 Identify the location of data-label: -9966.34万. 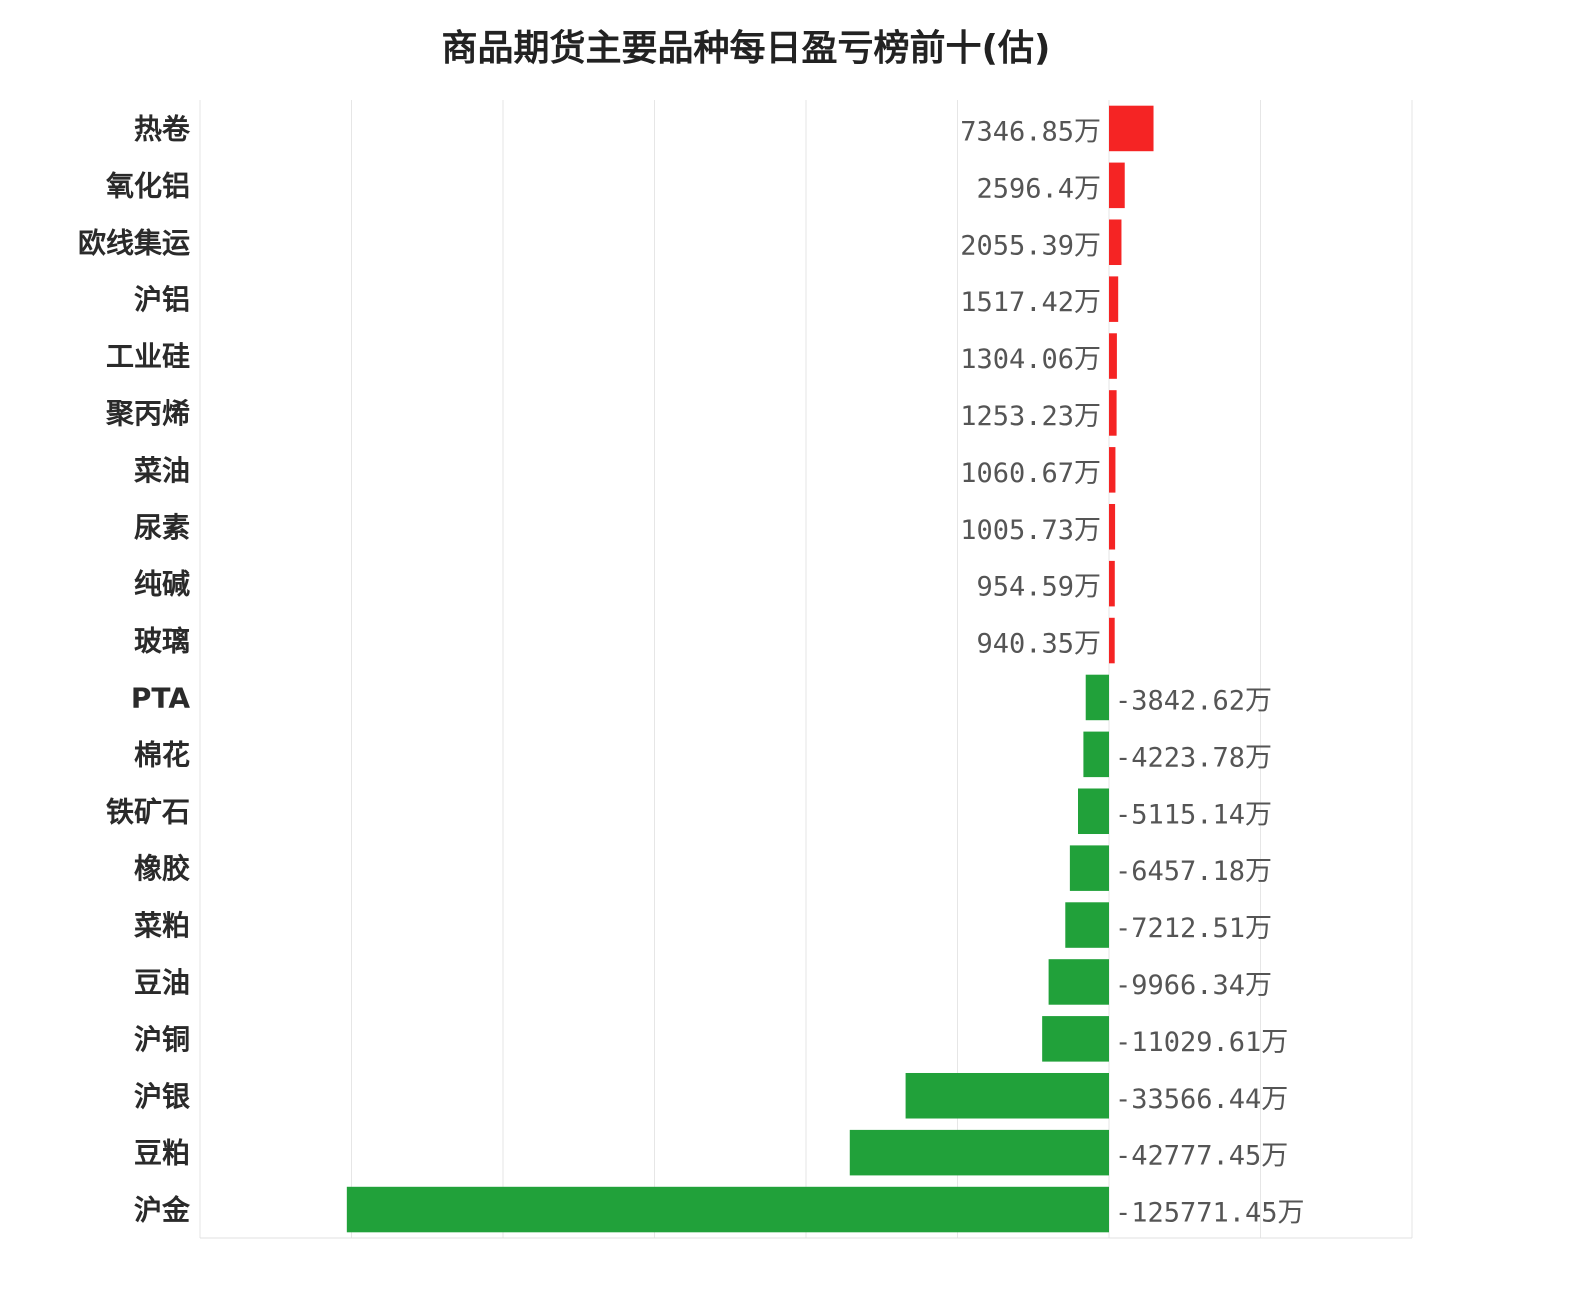
(1193, 985).